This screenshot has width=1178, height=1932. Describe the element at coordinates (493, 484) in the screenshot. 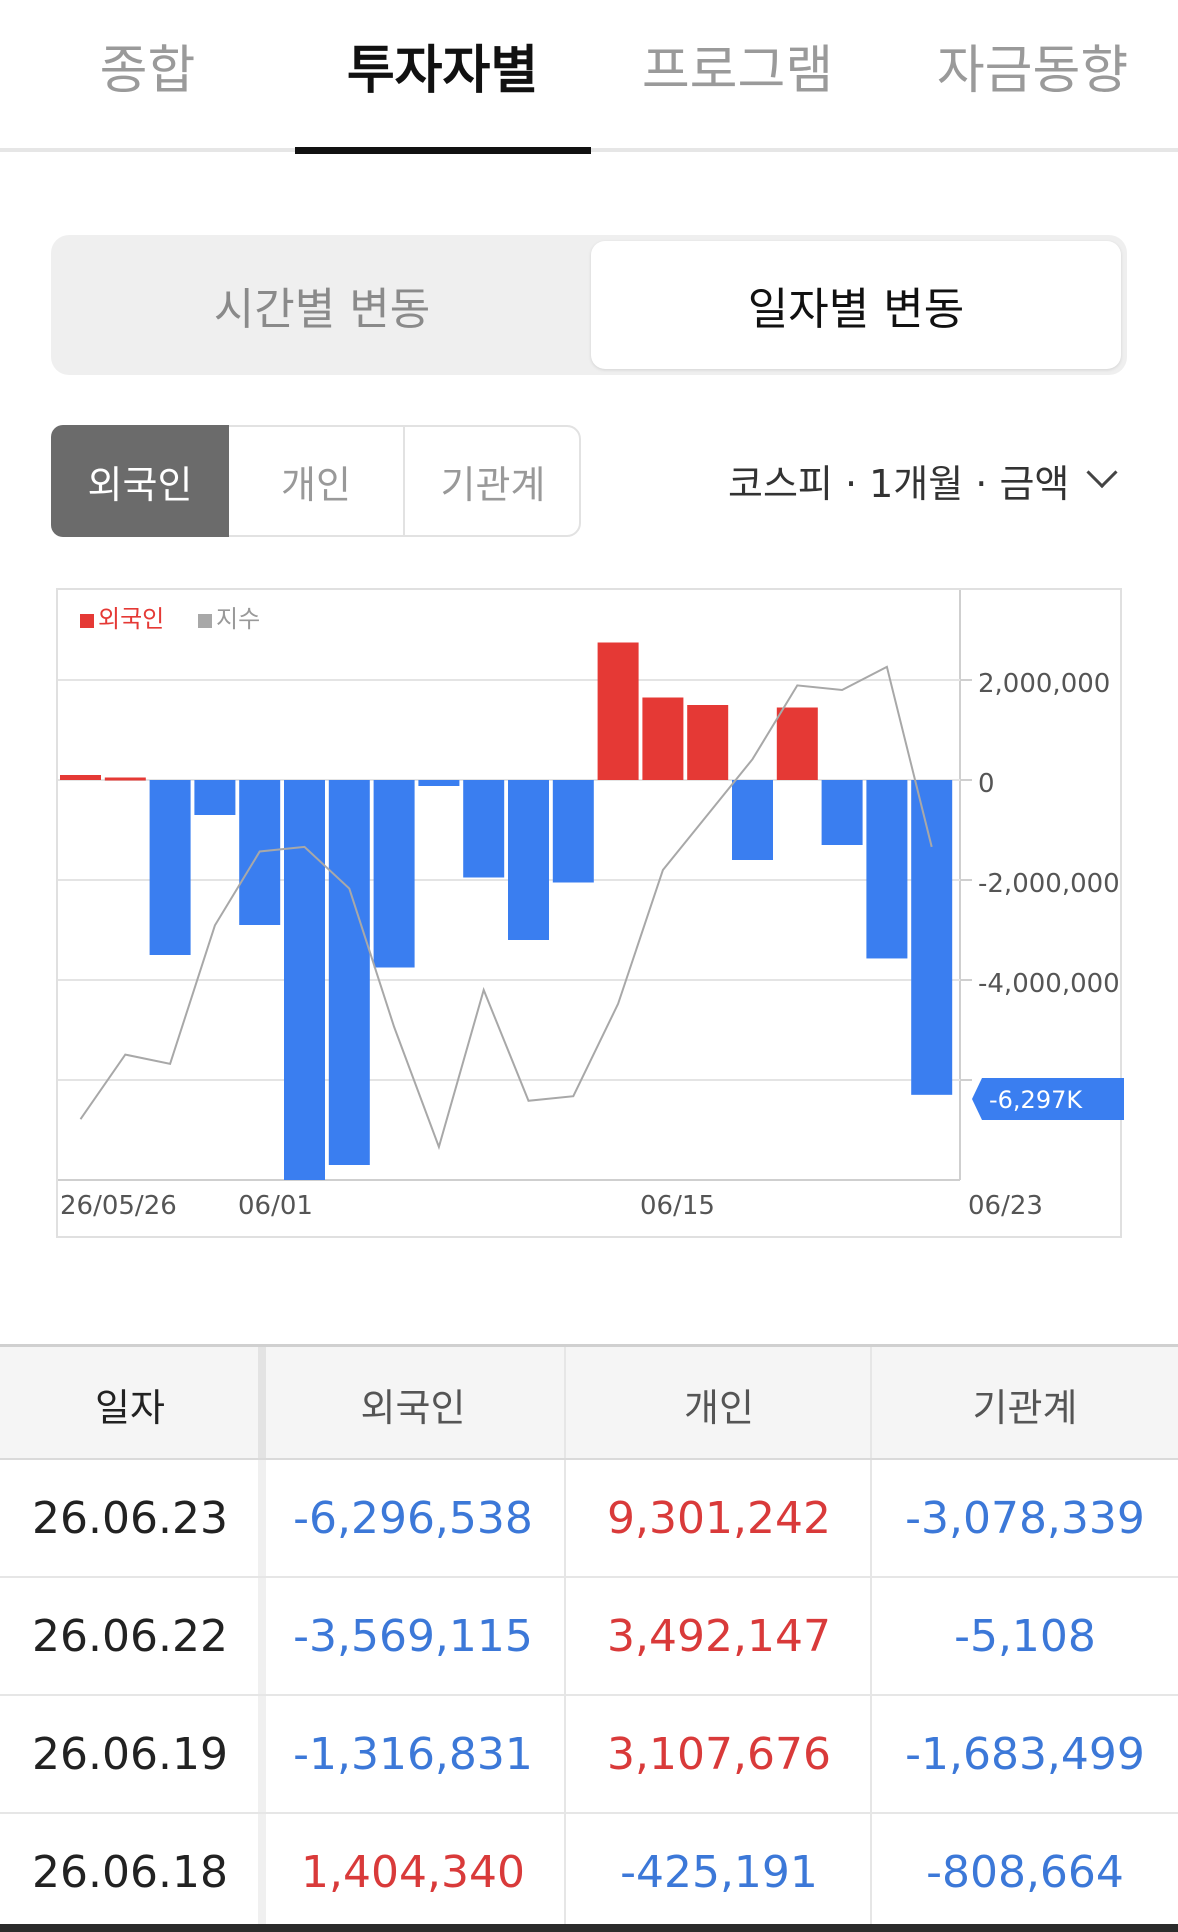

I see `filter-institution: 기관계` at that location.